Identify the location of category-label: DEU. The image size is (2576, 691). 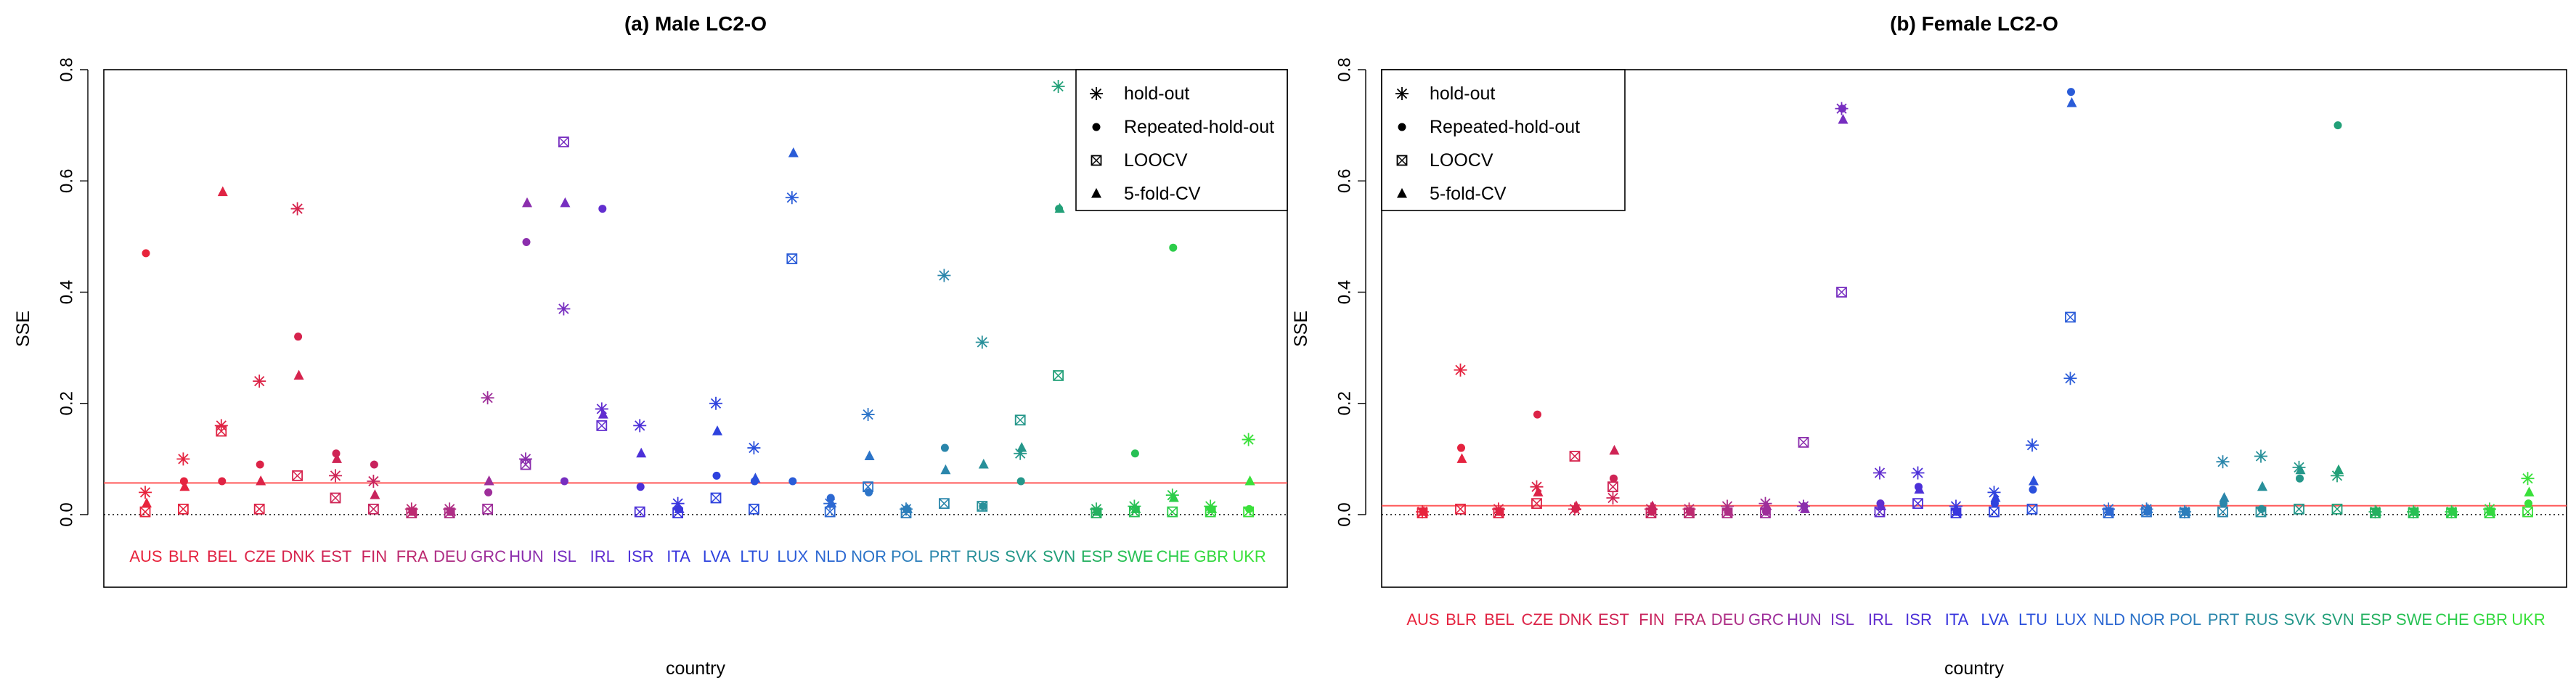
(1728, 619).